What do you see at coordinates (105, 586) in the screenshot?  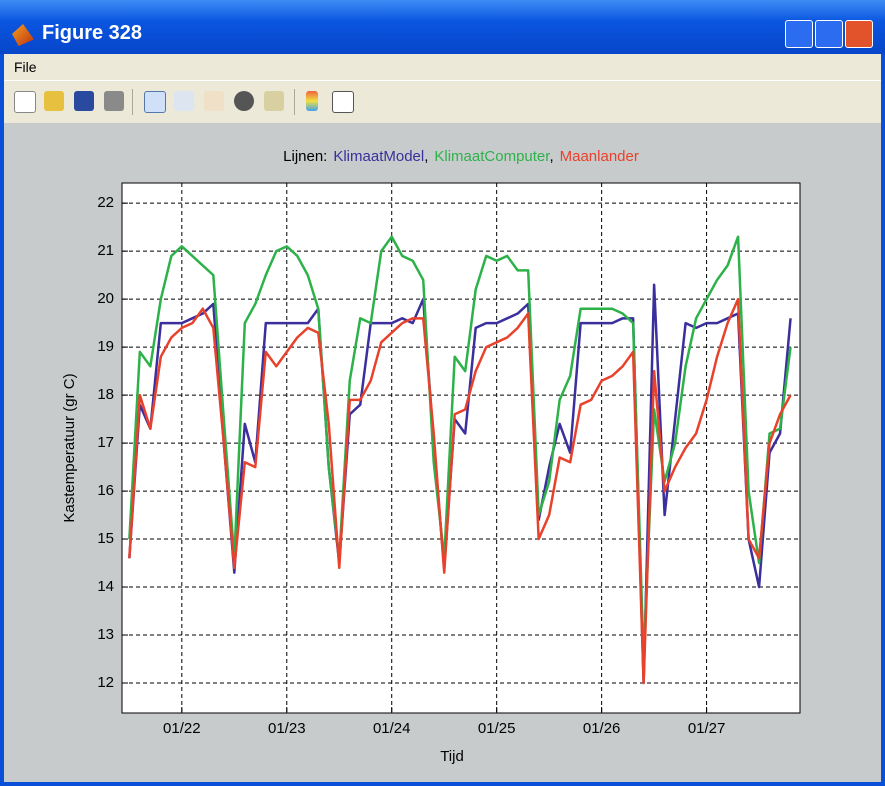 I see `y-tick-label: 14` at bounding box center [105, 586].